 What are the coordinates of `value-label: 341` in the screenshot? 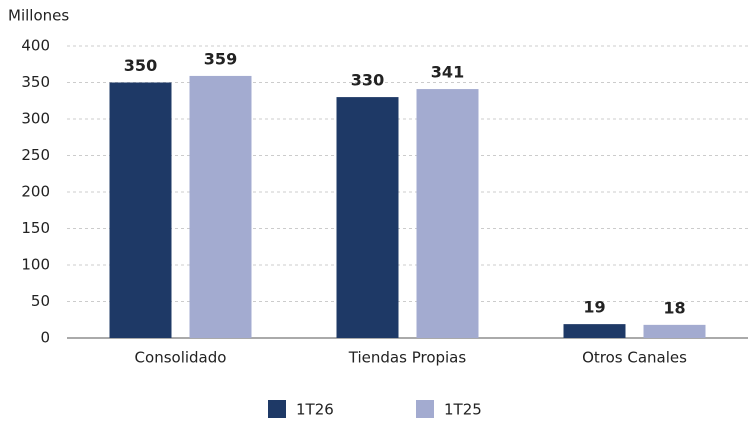 It's located at (447, 72).